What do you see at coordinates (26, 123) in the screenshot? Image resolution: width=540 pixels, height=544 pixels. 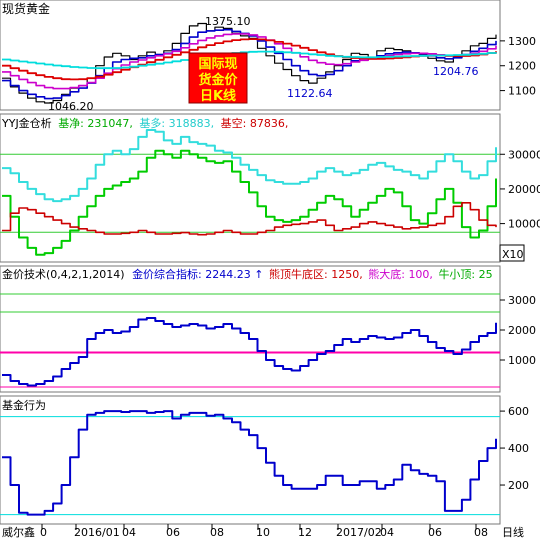 I see `position-panel-title: YYJ金仓析` at bounding box center [26, 123].